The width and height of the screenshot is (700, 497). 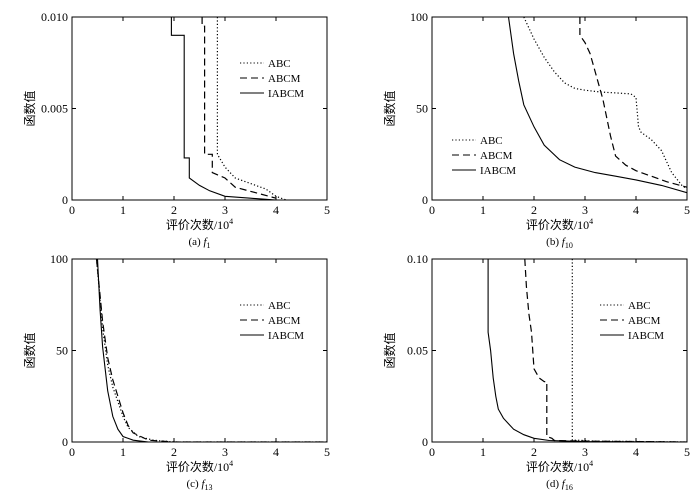 I want to click on y-tick-label: 0.010, so click(x=54, y=17).